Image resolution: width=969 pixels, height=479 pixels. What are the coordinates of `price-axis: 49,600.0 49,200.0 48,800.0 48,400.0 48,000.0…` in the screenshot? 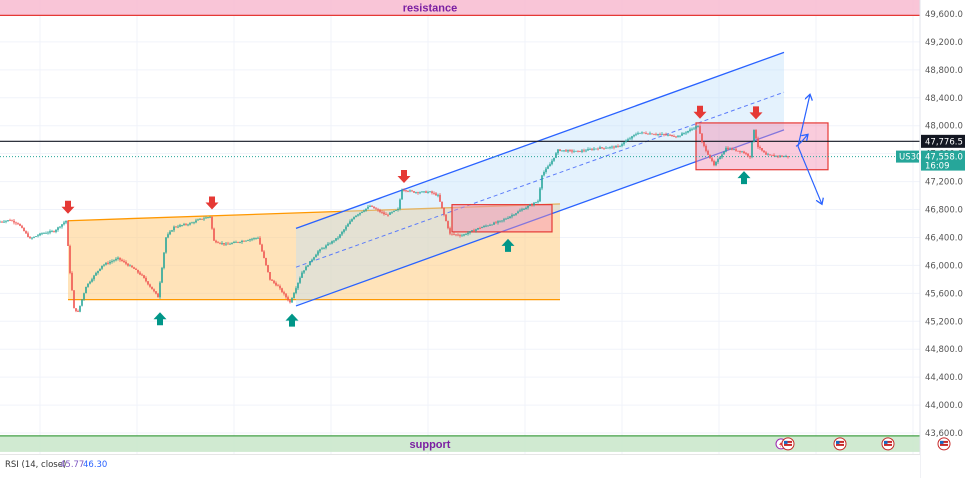 It's located at (932, 239).